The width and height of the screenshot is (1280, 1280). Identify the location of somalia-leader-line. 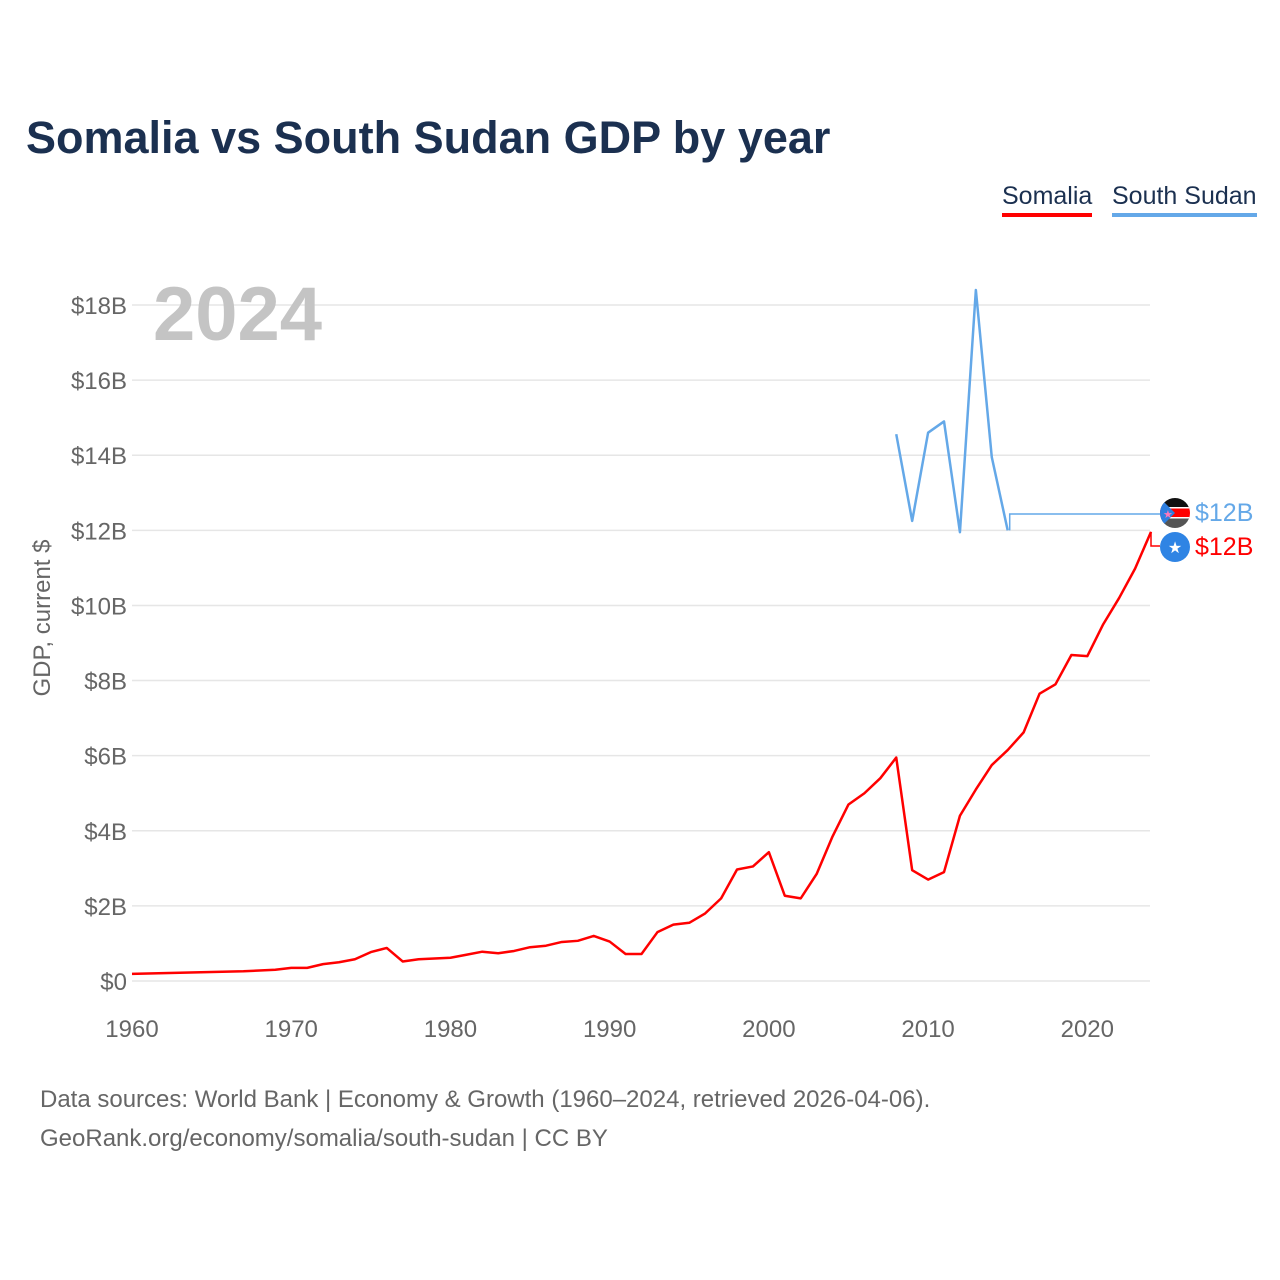
(1155, 539).